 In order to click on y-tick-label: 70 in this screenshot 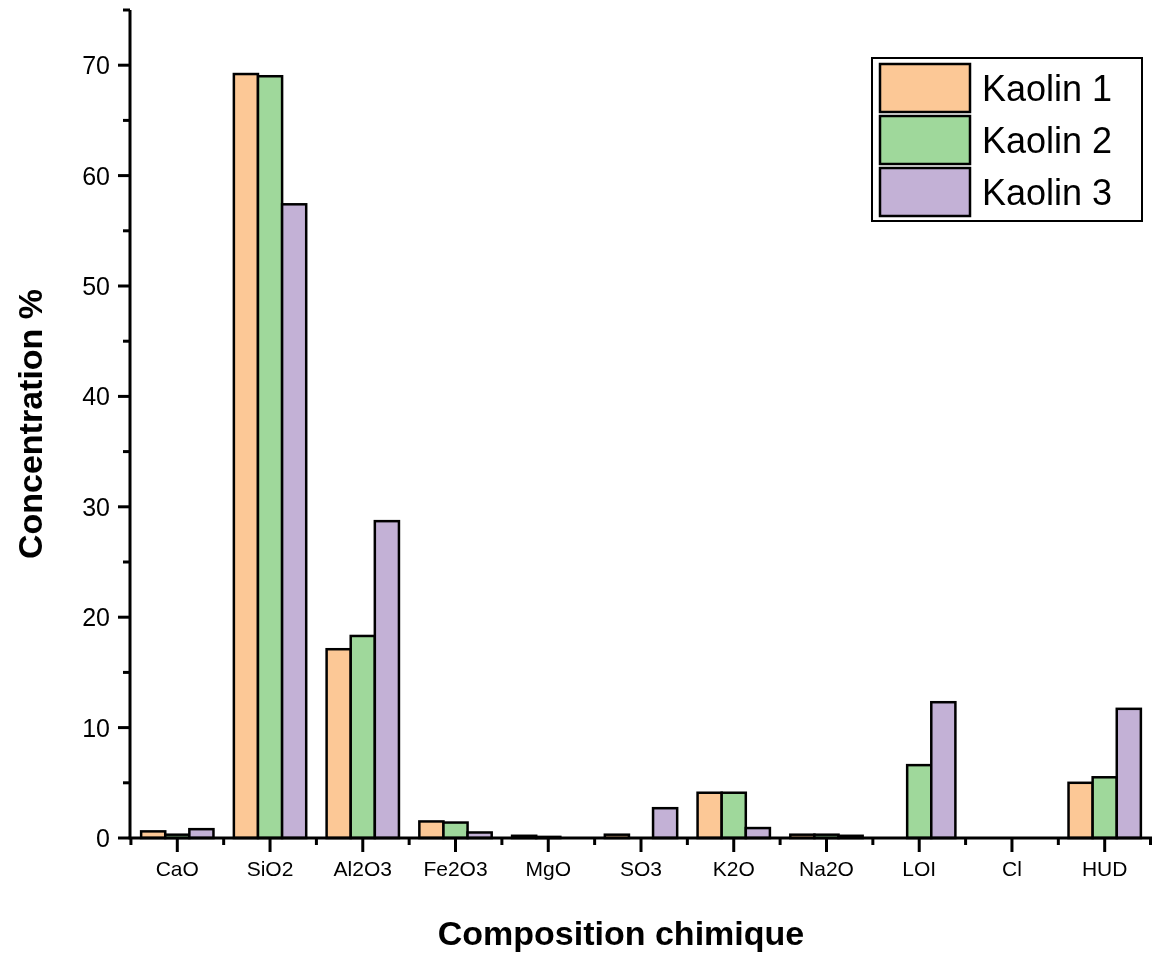, I will do `click(96, 65)`.